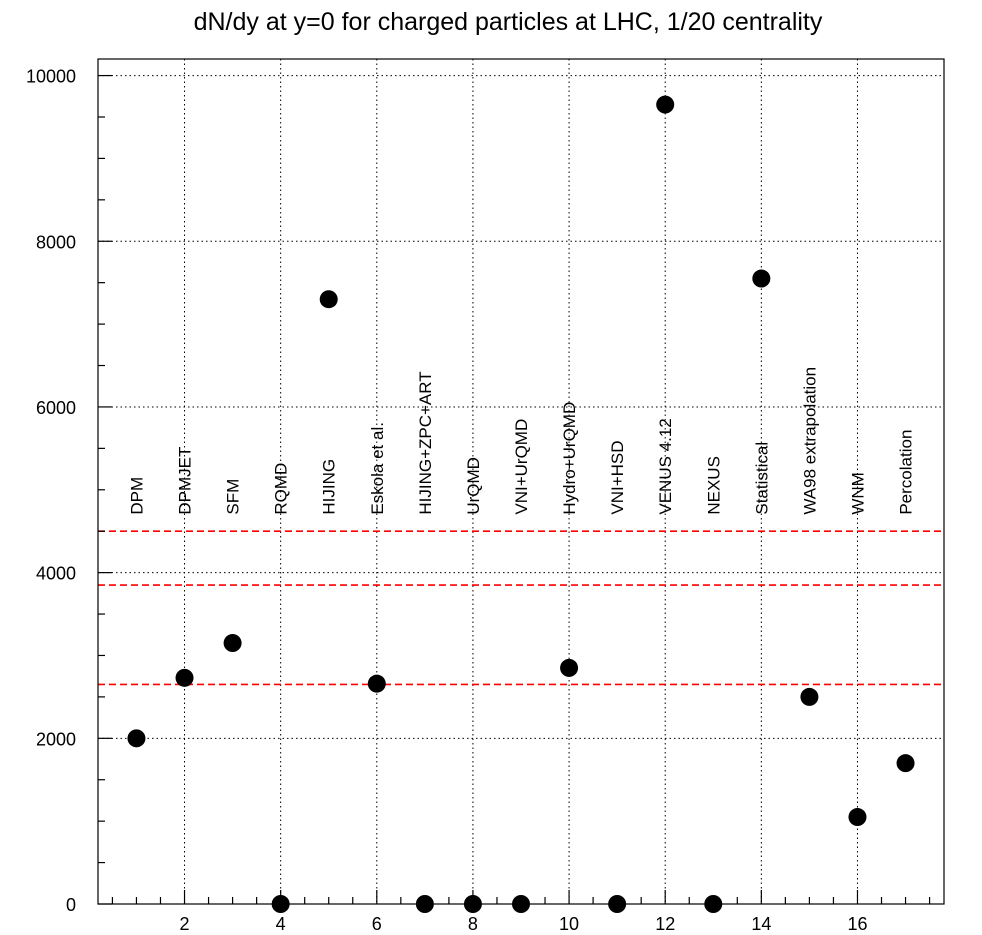  What do you see at coordinates (569, 924) in the screenshot?
I see `x-tick-label: 10` at bounding box center [569, 924].